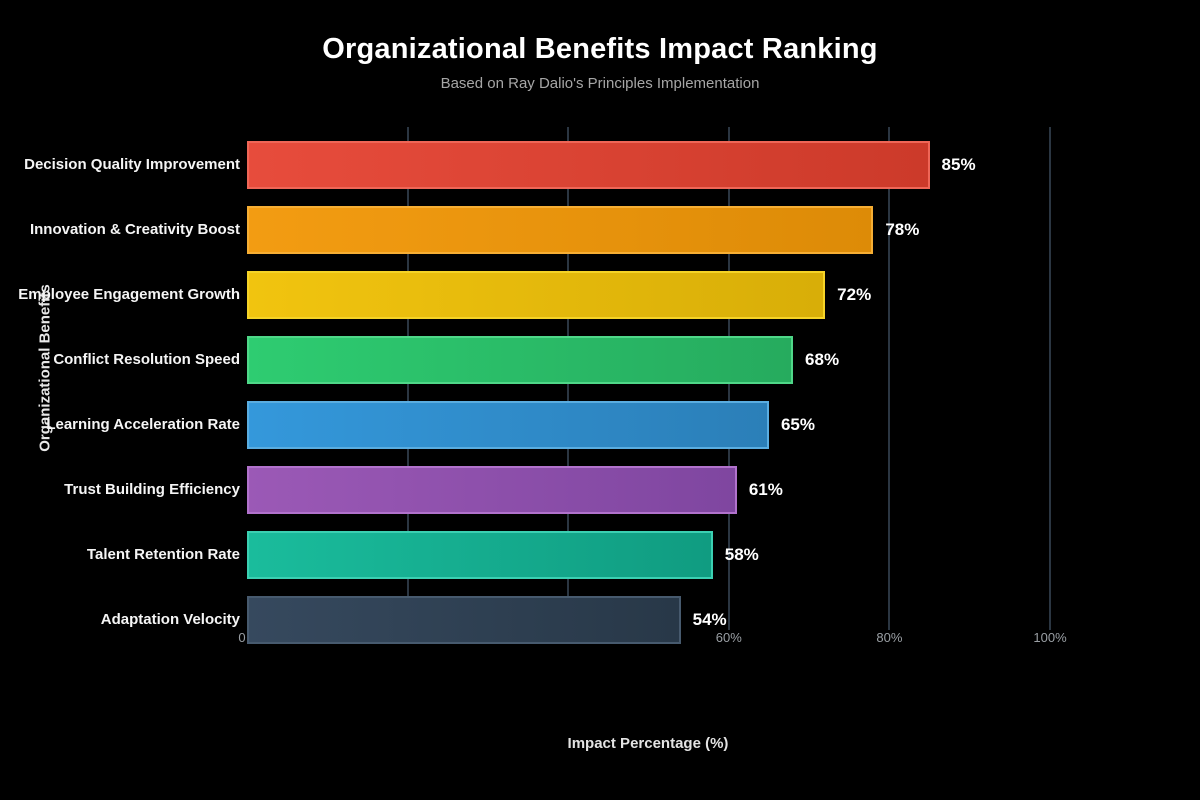  What do you see at coordinates (765, 489) in the screenshot?
I see `value-label: 61%` at bounding box center [765, 489].